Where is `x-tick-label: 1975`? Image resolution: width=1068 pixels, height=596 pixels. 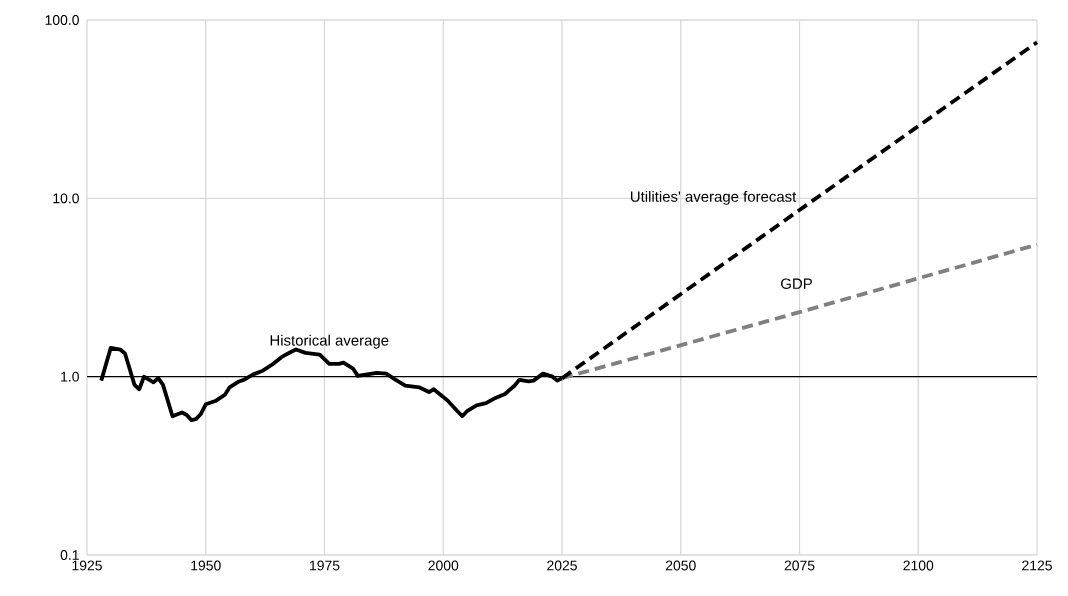 x-tick-label: 1975 is located at coordinates (325, 565).